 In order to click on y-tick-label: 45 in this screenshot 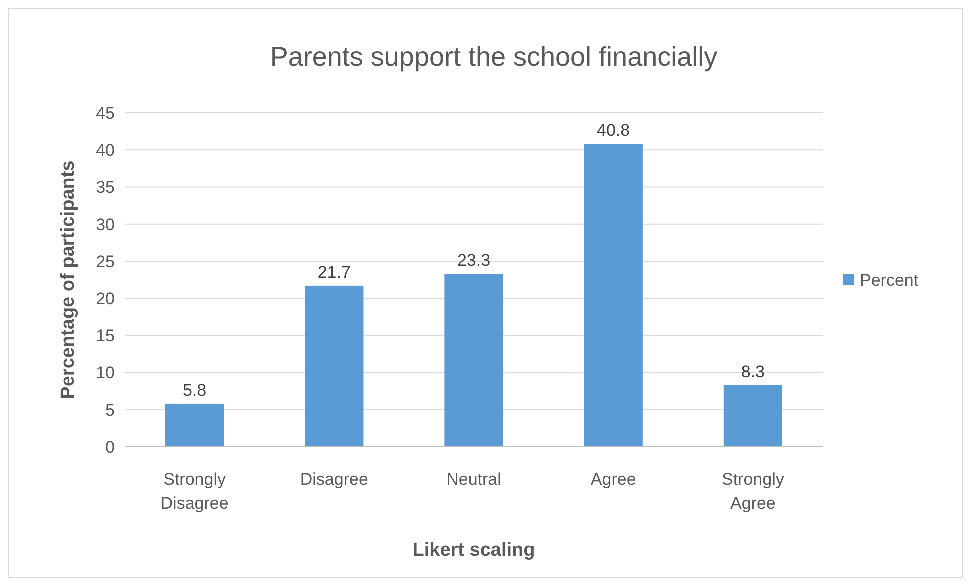, I will do `click(105, 113)`.